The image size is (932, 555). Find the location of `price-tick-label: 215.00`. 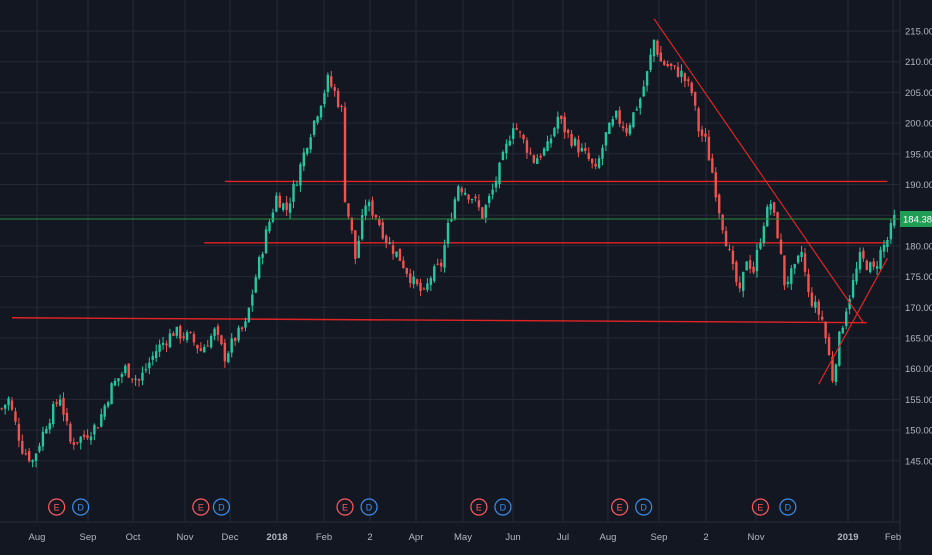

price-tick-label: 215.00 is located at coordinates (918, 32).